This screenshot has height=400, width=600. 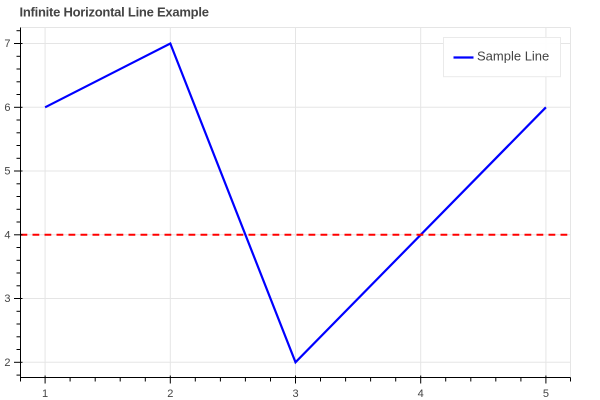 I want to click on svg-text: Sample Line, so click(x=513, y=56).